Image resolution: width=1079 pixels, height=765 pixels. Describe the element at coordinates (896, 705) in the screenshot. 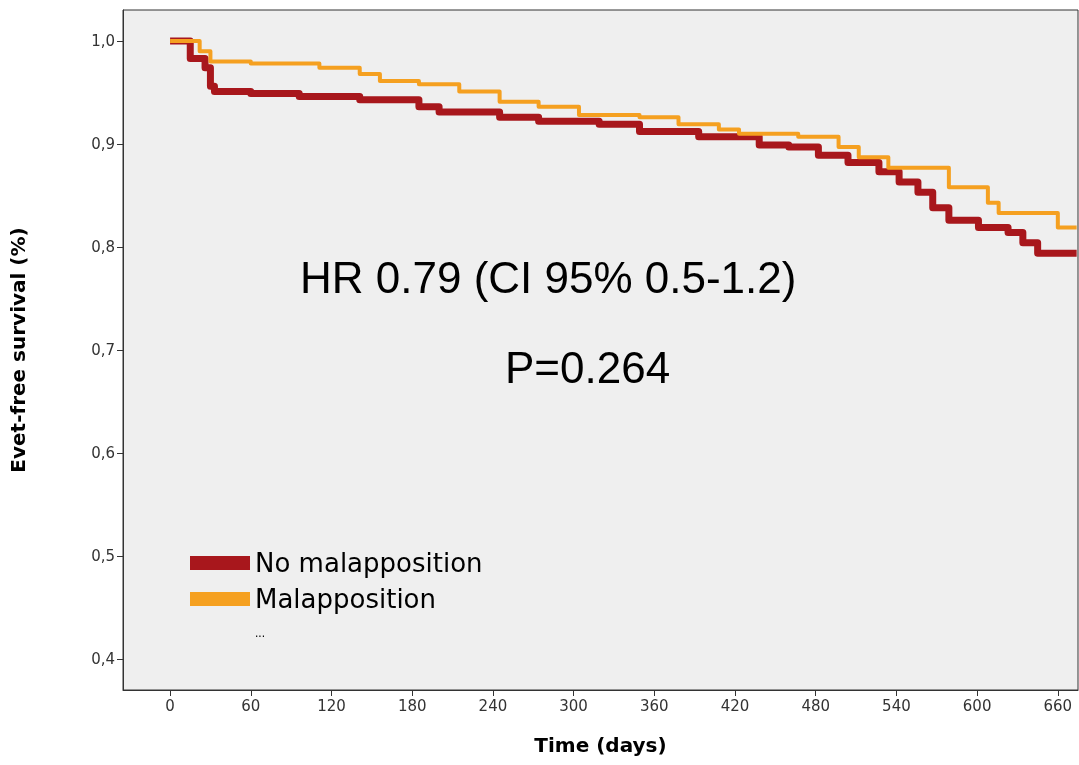

I see `x-tick-label: 540` at that location.